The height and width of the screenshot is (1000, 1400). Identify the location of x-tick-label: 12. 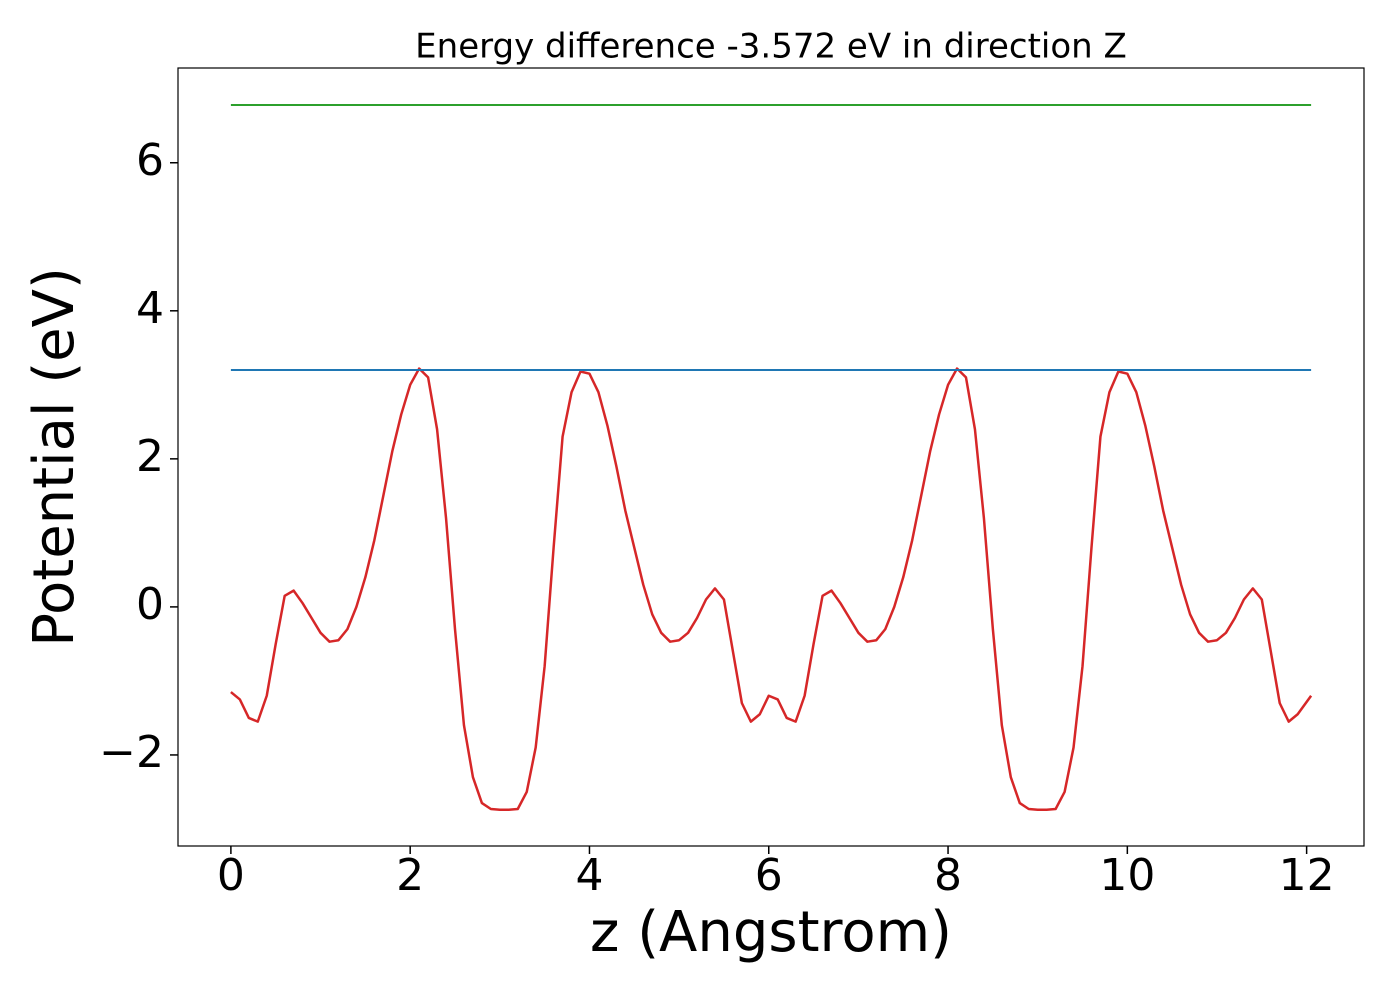
(1307, 875).